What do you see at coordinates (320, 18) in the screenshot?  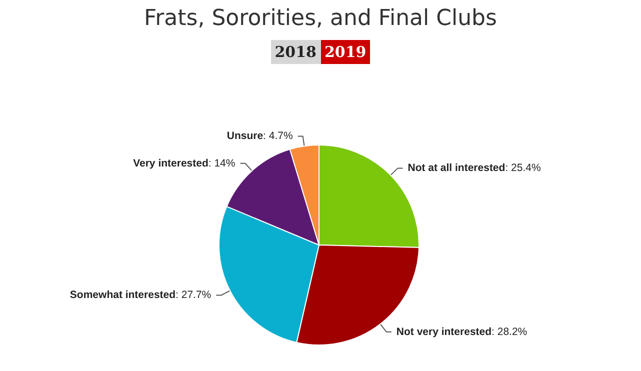 I see `chart-title: Frats, Sororities, and Final Clubs` at bounding box center [320, 18].